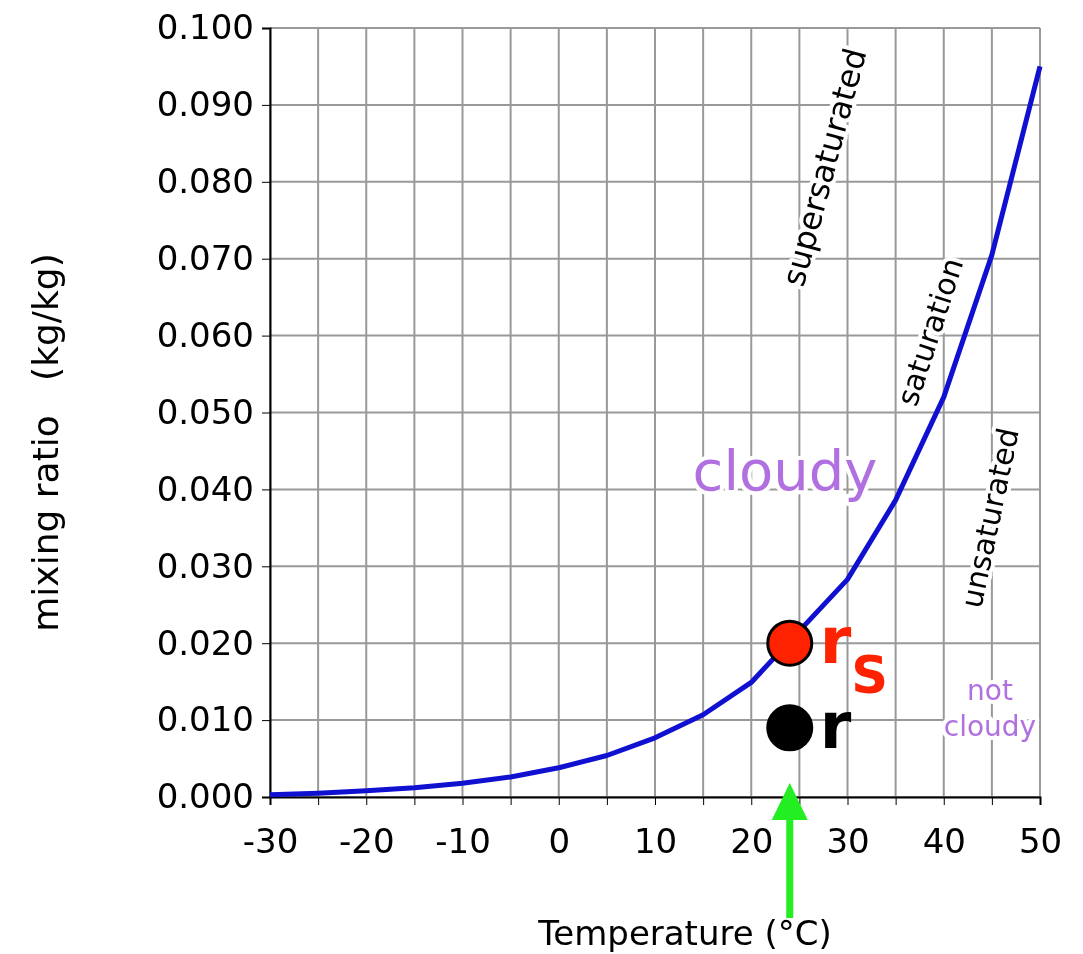  What do you see at coordinates (1040, 841) in the screenshot?
I see `x-tick-label: 50` at bounding box center [1040, 841].